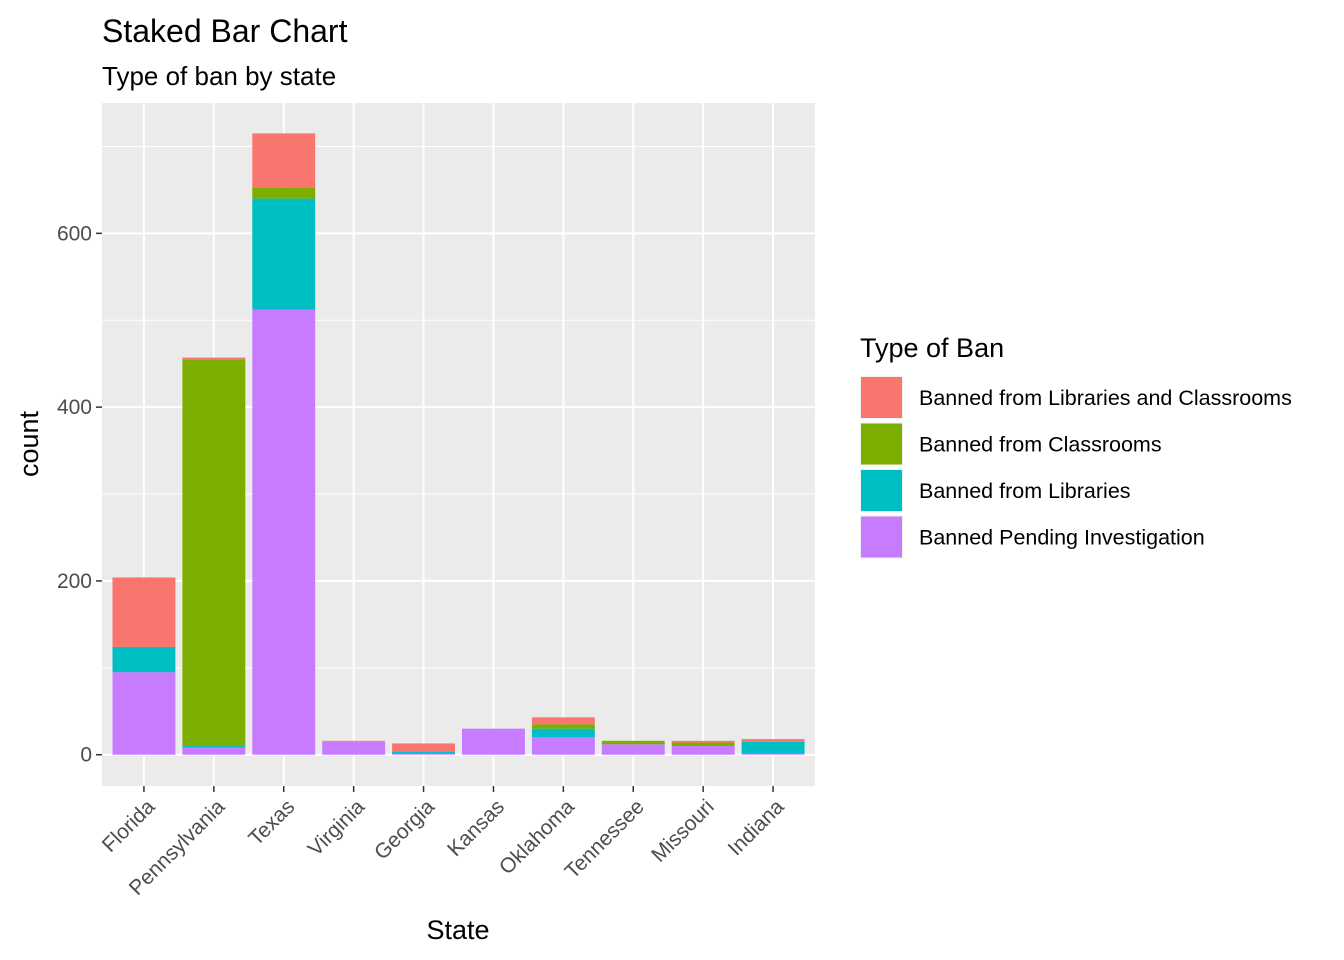  I want to click on legend-title: Type of Ban, so click(932, 348).